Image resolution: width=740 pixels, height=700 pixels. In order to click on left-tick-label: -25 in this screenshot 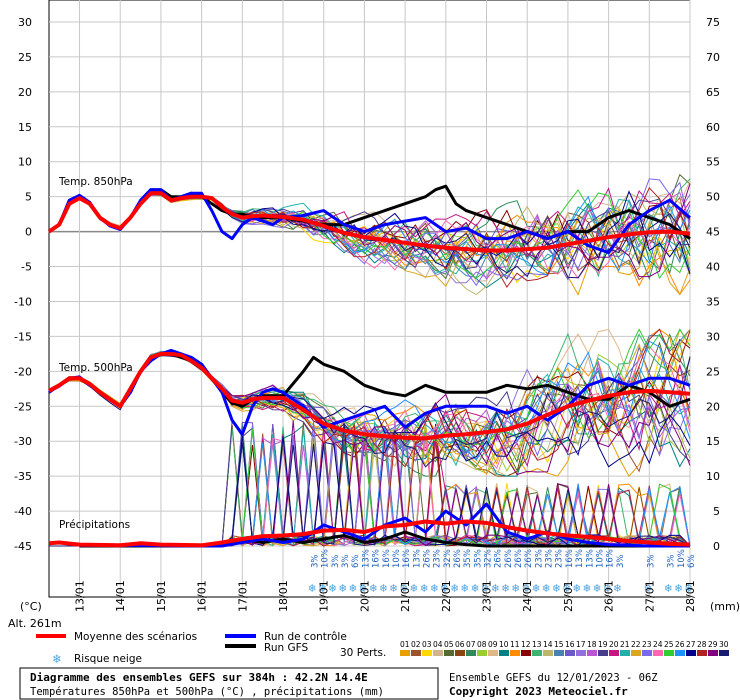, I will do `click(23, 406)`.